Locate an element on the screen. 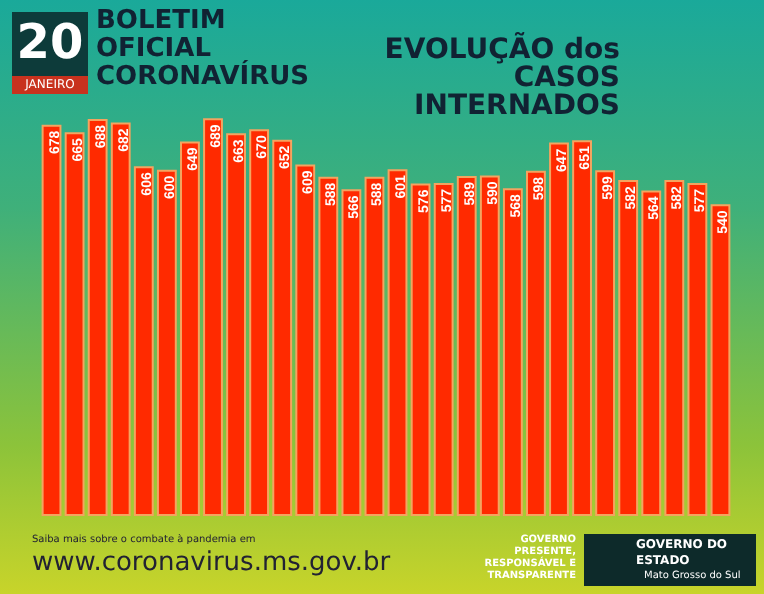 The width and height of the screenshot is (764, 594). chart-title: BOLETIM OFICIAL CORONAVÍRUS is located at coordinates (203, 49).